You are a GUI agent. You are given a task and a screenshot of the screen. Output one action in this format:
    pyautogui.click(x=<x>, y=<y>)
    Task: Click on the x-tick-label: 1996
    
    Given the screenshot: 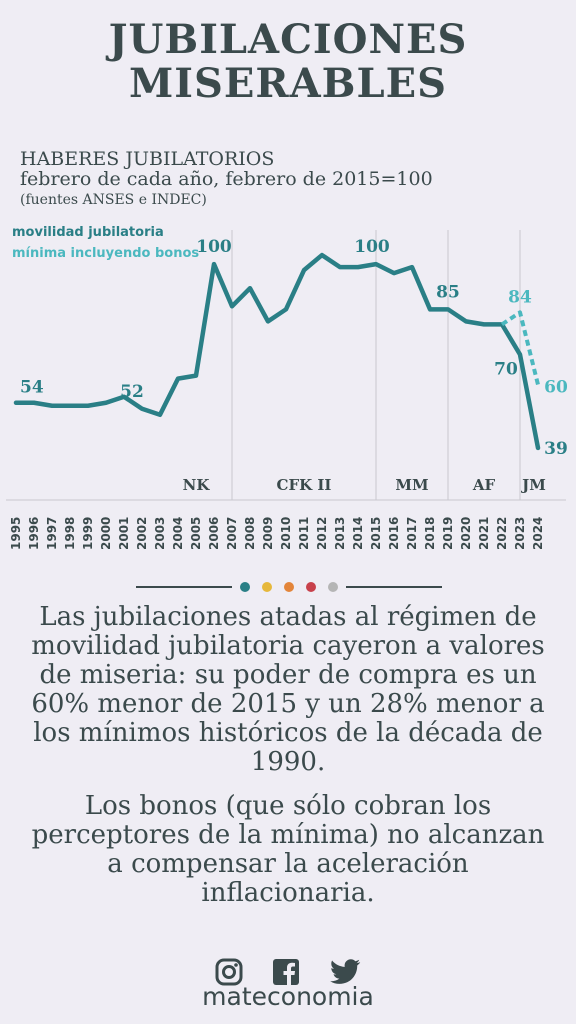 What is the action you would take?
    pyautogui.click(x=34, y=533)
    